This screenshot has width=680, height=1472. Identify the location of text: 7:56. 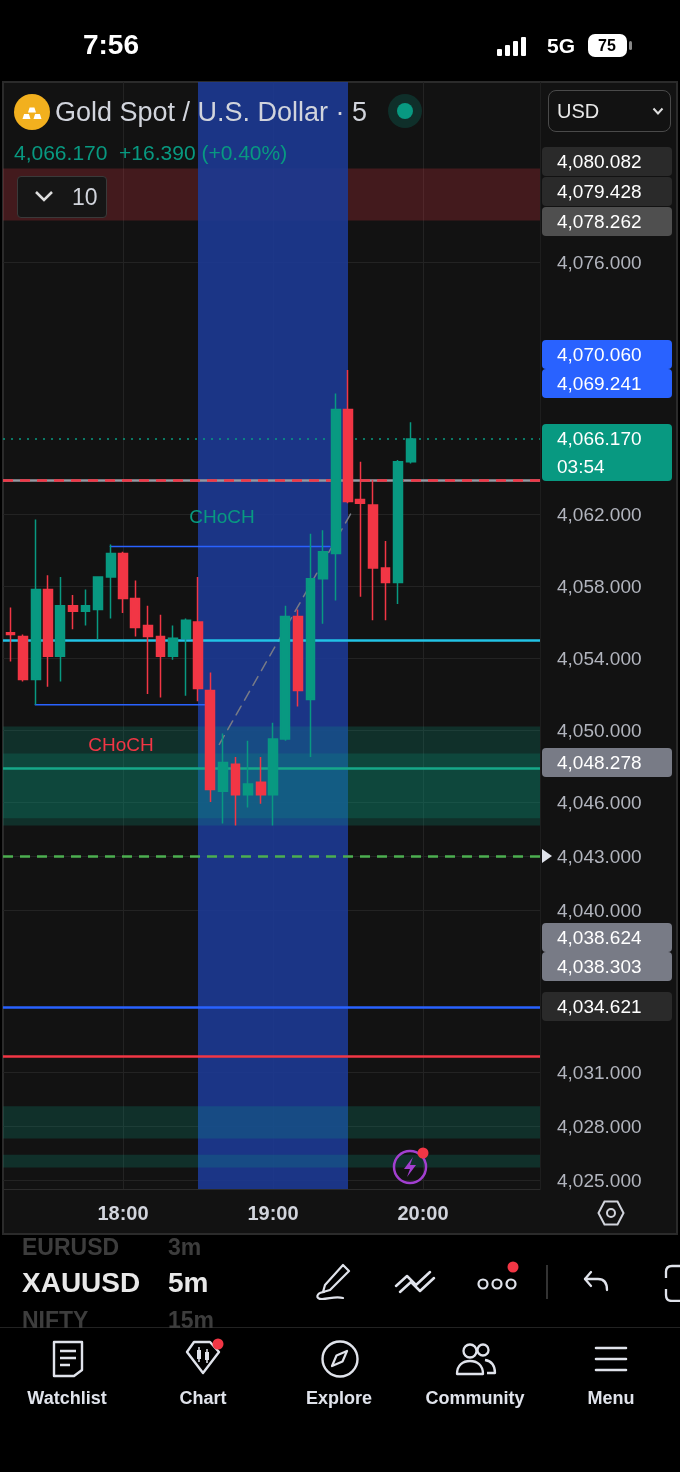
(111, 44).